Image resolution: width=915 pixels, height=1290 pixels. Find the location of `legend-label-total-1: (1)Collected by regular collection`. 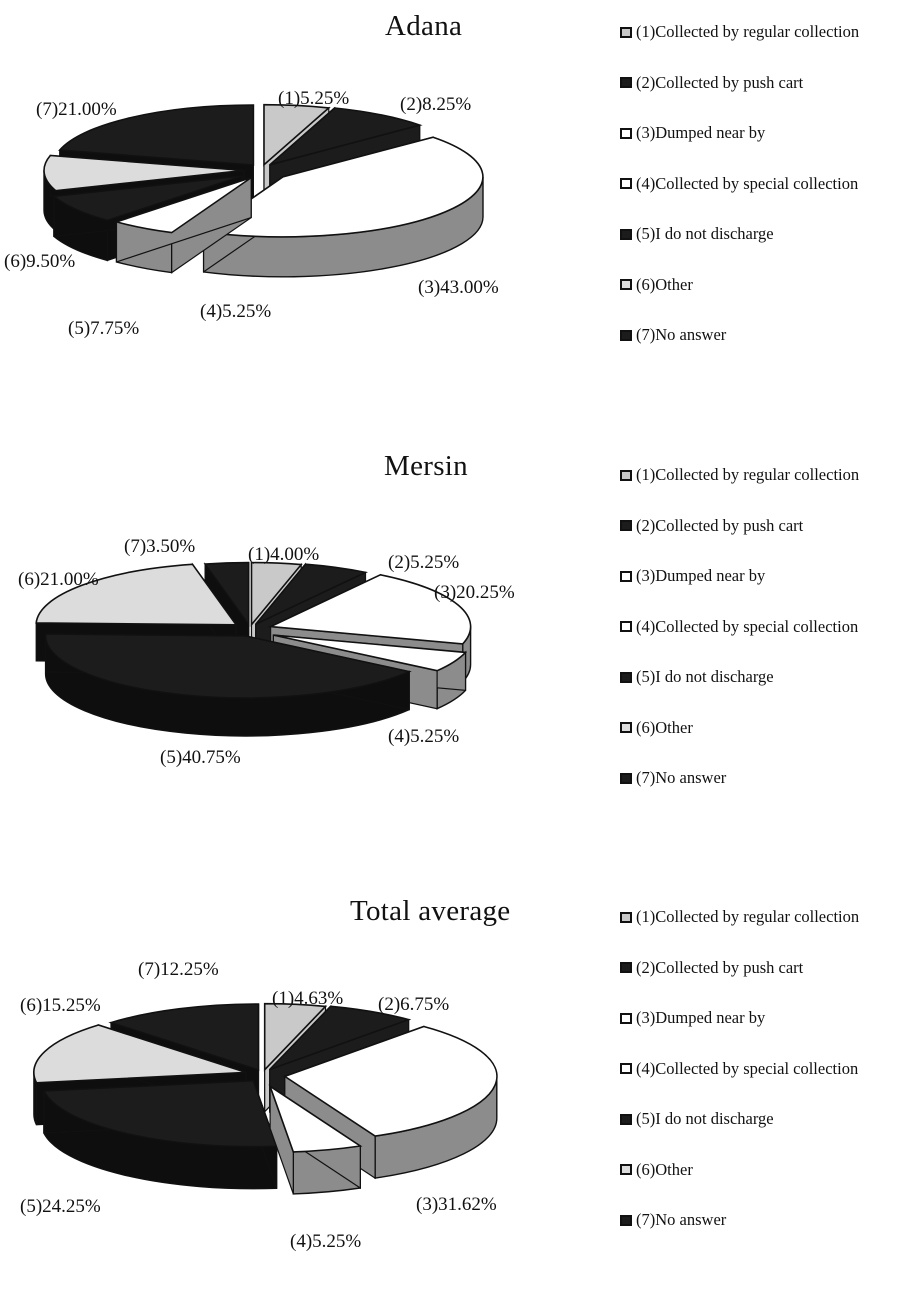

legend-label-total-1: (1)Collected by regular collection is located at coordinates (748, 917).